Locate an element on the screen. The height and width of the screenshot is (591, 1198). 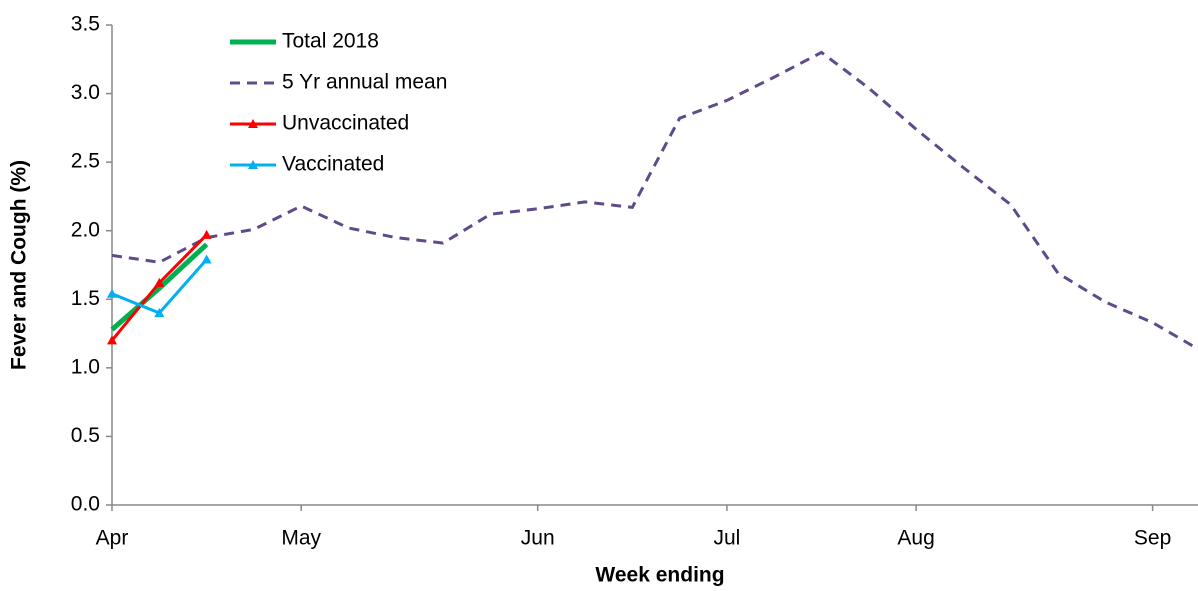
legend-label: 5 Yr annual mean is located at coordinates (364, 82).